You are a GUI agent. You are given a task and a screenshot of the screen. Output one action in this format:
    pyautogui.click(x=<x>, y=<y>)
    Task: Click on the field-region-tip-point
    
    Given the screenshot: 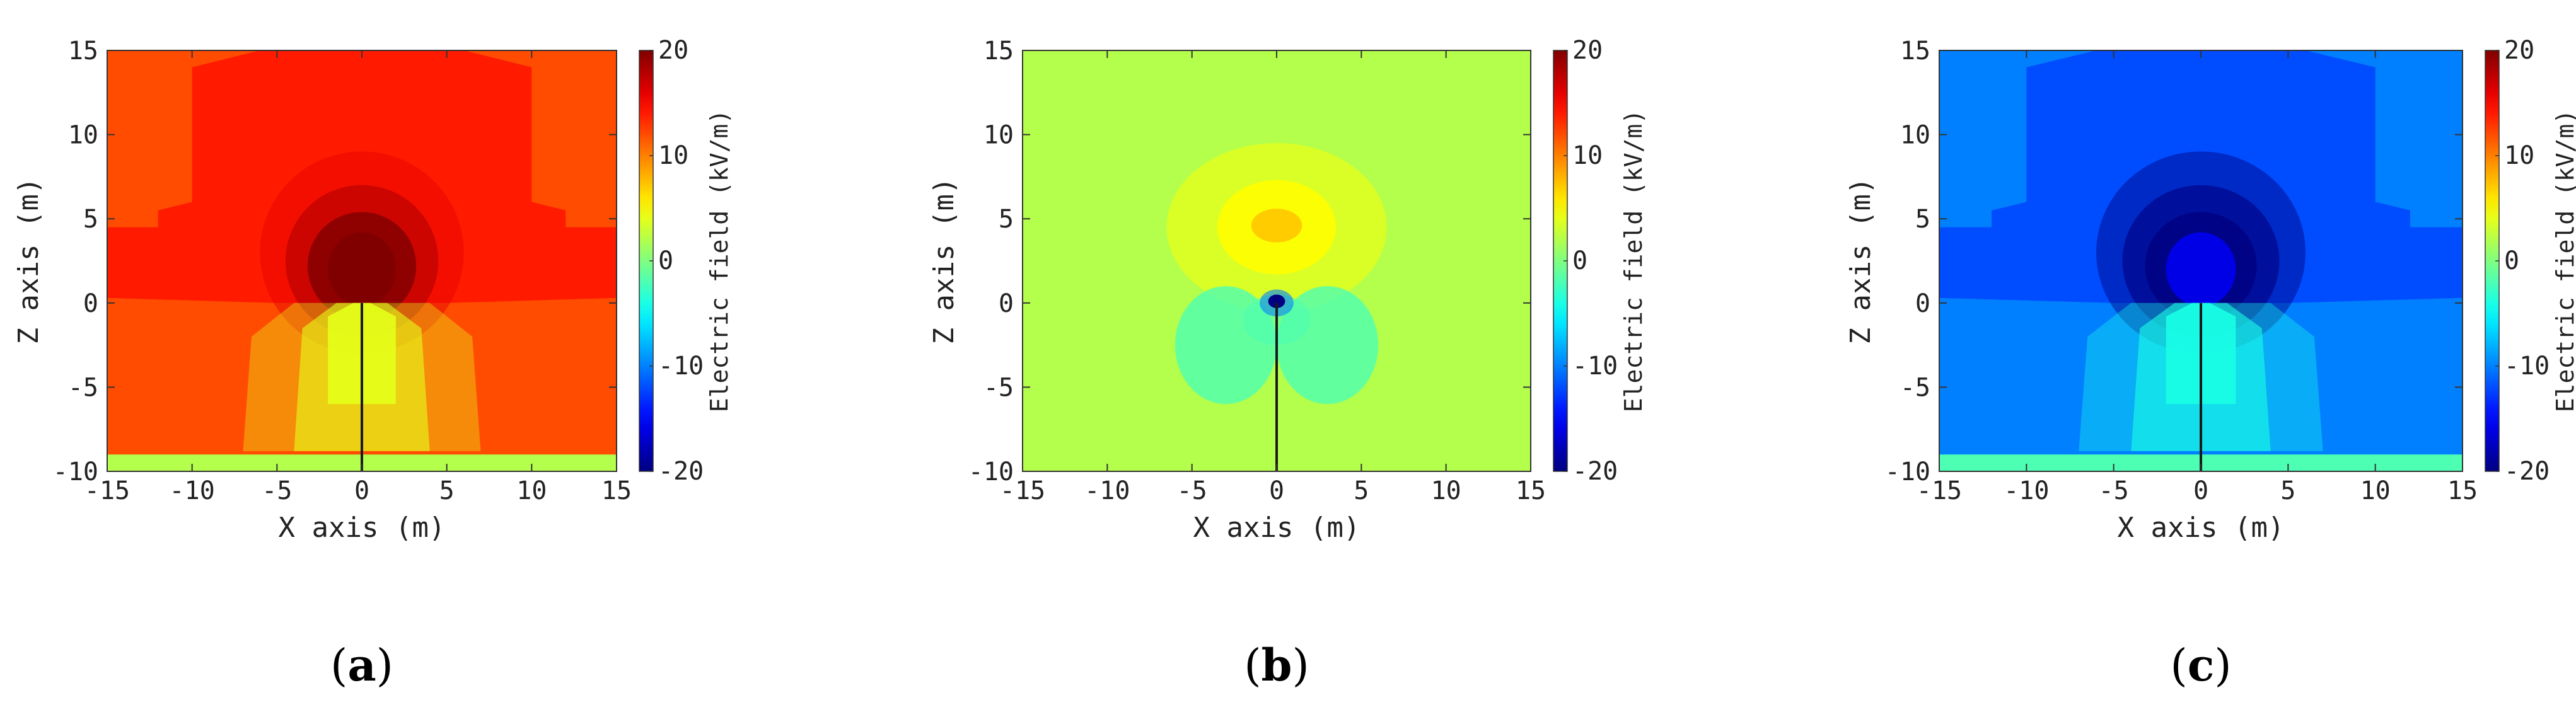 What is the action you would take?
    pyautogui.click(x=1276, y=301)
    